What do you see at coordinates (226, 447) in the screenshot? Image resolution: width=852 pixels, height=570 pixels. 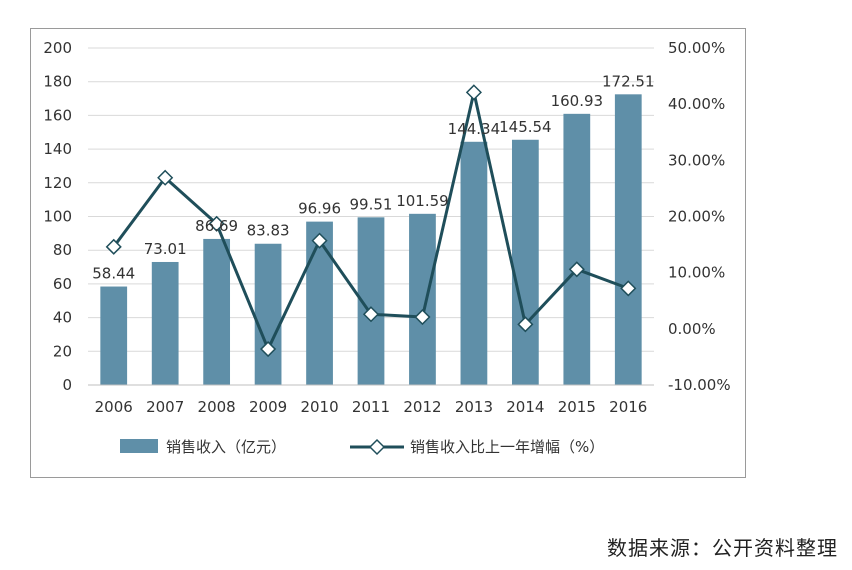 I see `legend-bar-label: 销售收入（亿元）` at bounding box center [226, 447].